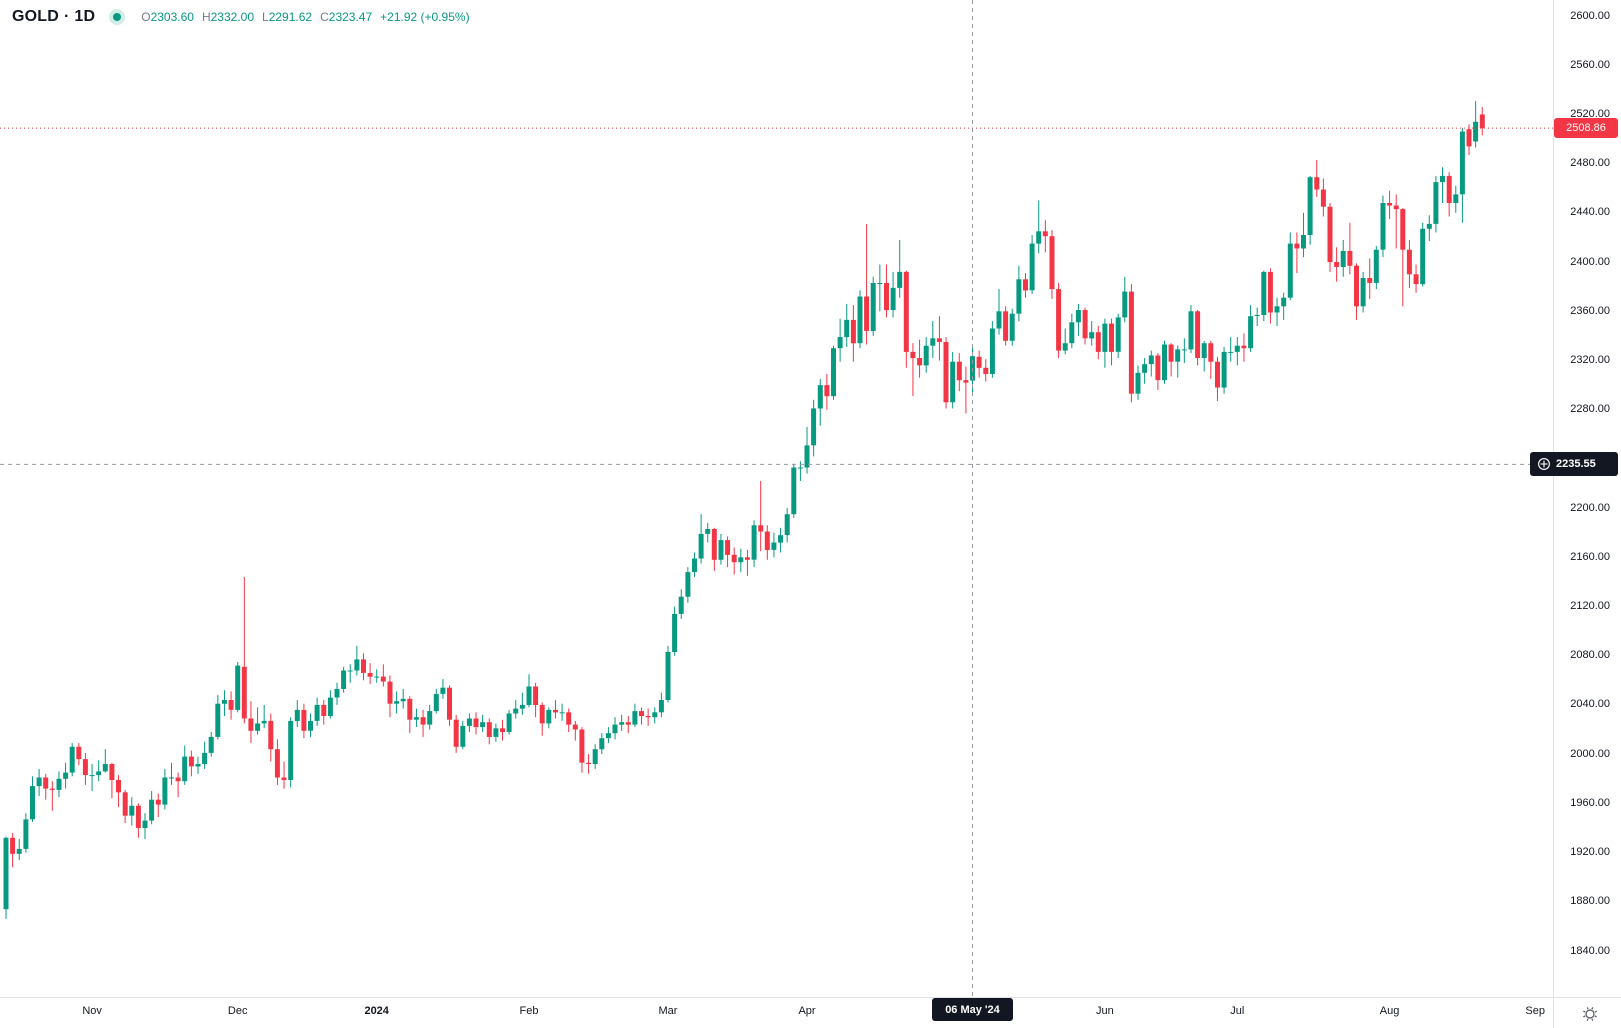 The height and width of the screenshot is (1028, 1621). Describe the element at coordinates (1590, 655) in the screenshot. I see `price-axis-label: 2080.00` at that location.